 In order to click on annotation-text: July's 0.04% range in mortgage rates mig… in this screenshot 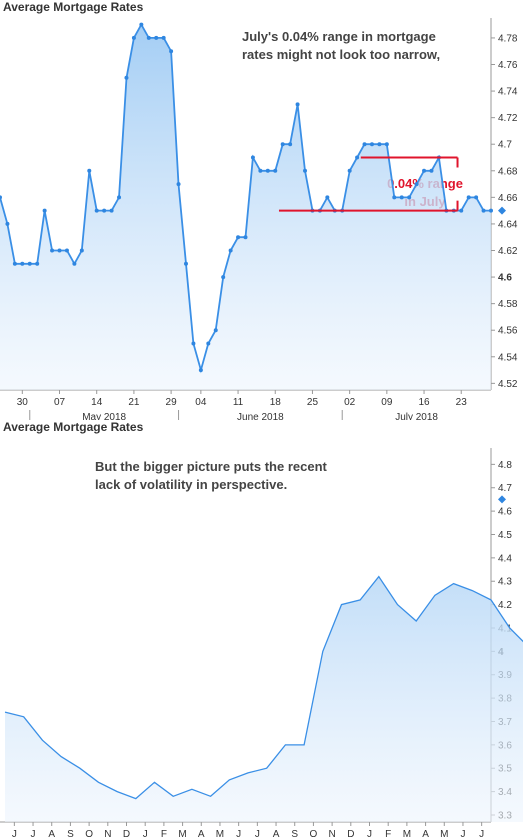, I will do `click(341, 46)`.